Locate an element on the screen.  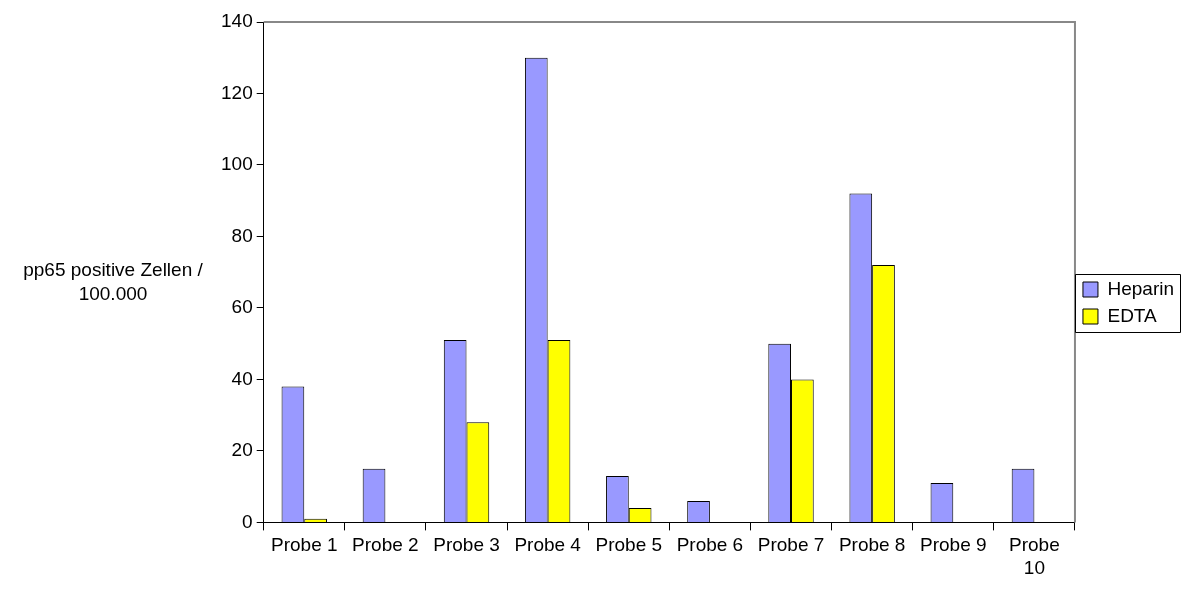
y-tick-label: 120 is located at coordinates (237, 92).